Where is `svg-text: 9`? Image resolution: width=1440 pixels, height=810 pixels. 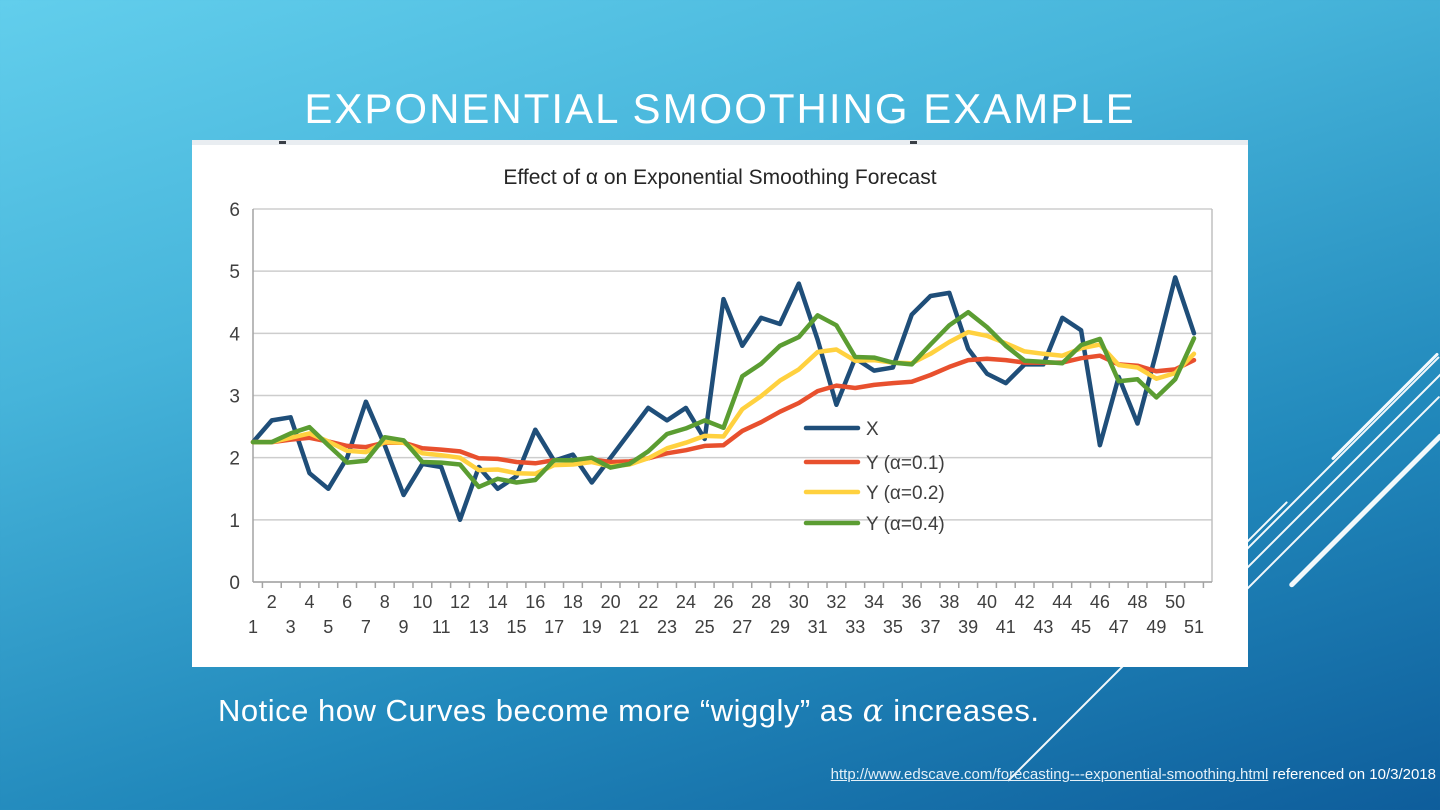
svg-text: 9 is located at coordinates (404, 627).